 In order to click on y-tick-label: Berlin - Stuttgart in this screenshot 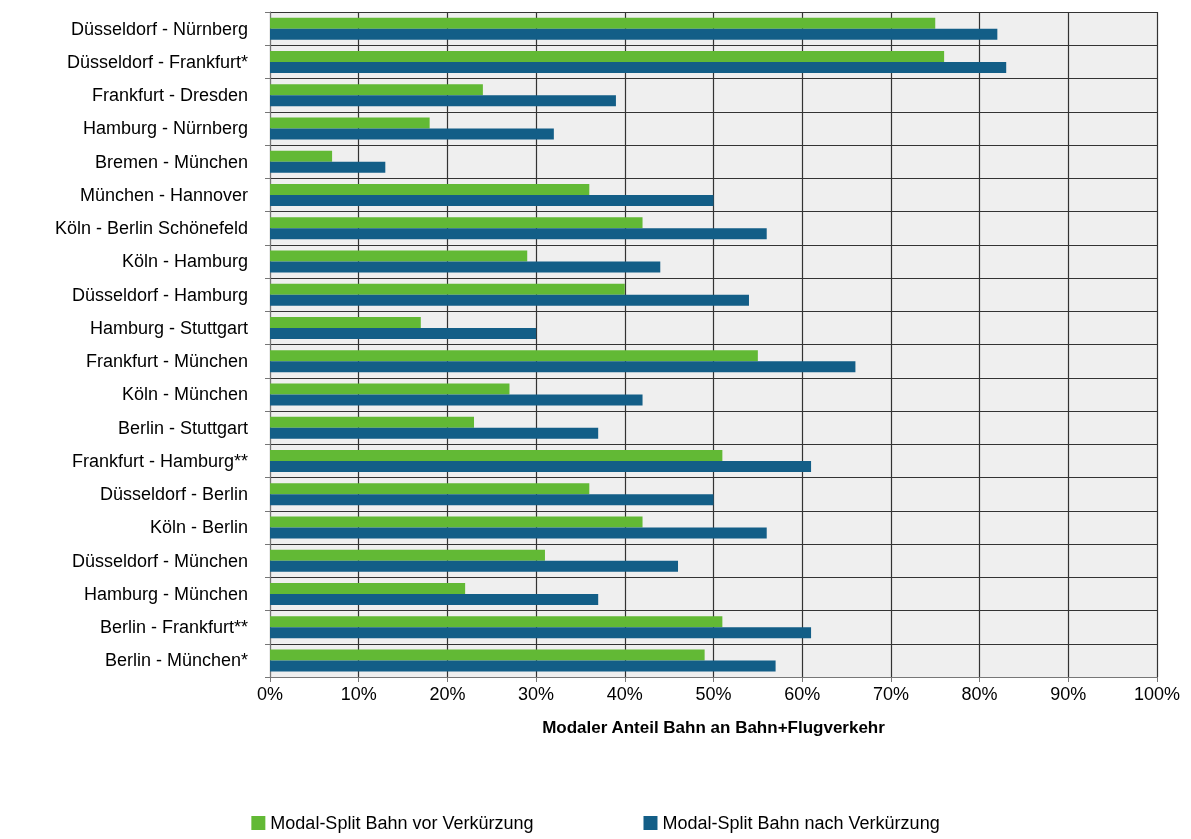, I will do `click(182, 427)`.